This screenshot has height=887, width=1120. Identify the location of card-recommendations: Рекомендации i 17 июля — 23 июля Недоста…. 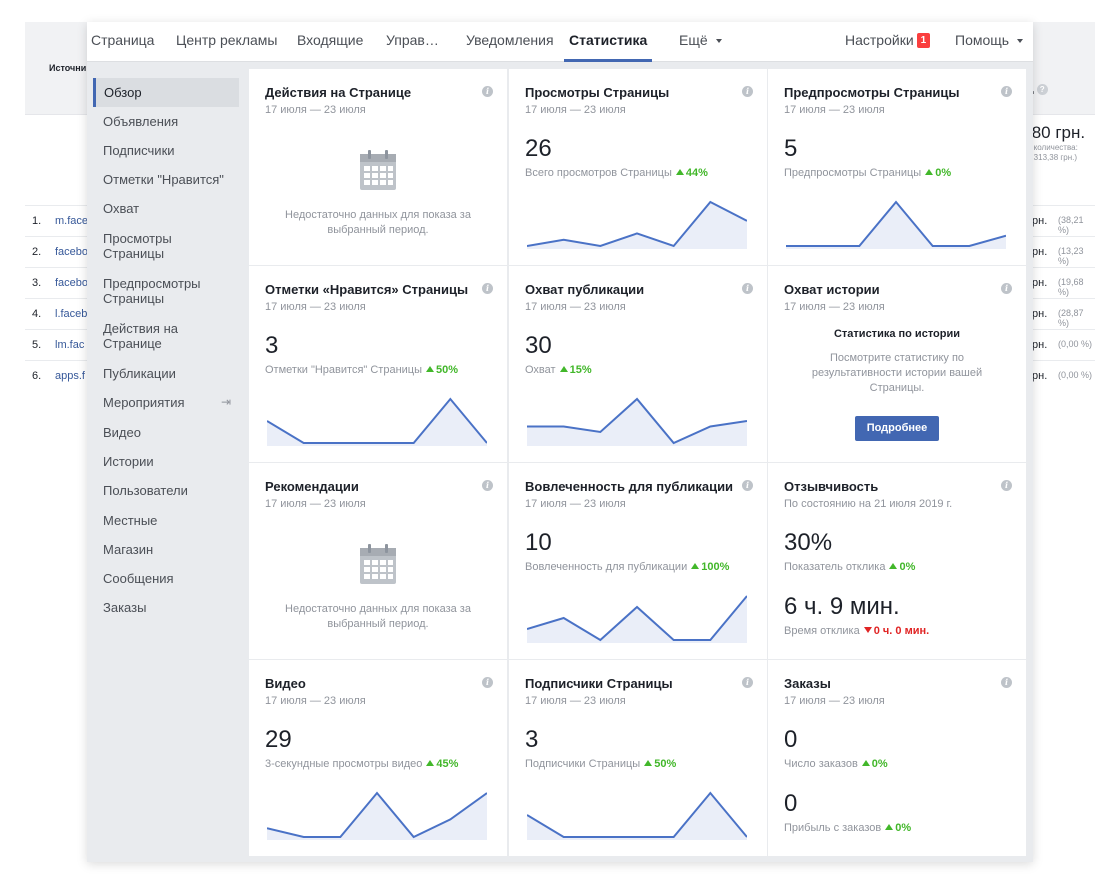
(378, 561).